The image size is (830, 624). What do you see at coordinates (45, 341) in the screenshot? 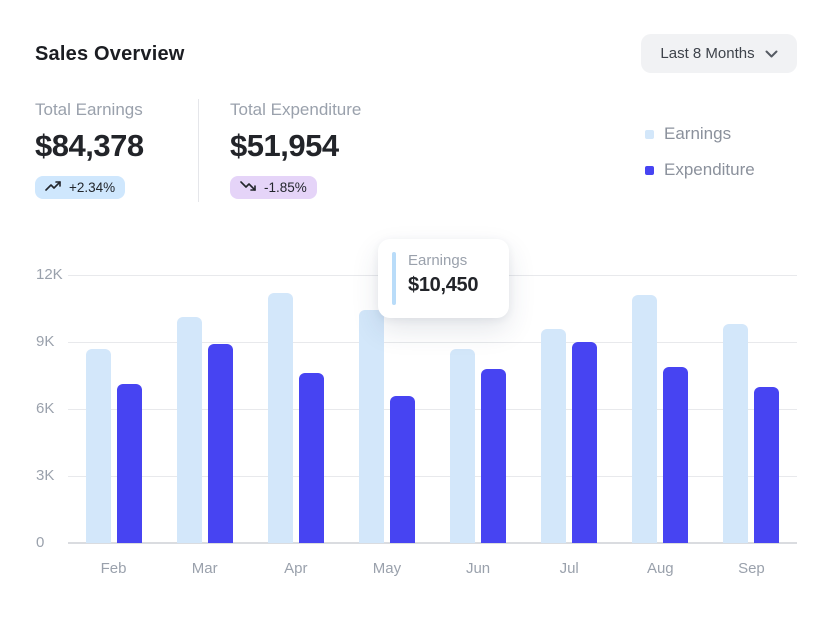
I see `y-axis-tick: 9K` at bounding box center [45, 341].